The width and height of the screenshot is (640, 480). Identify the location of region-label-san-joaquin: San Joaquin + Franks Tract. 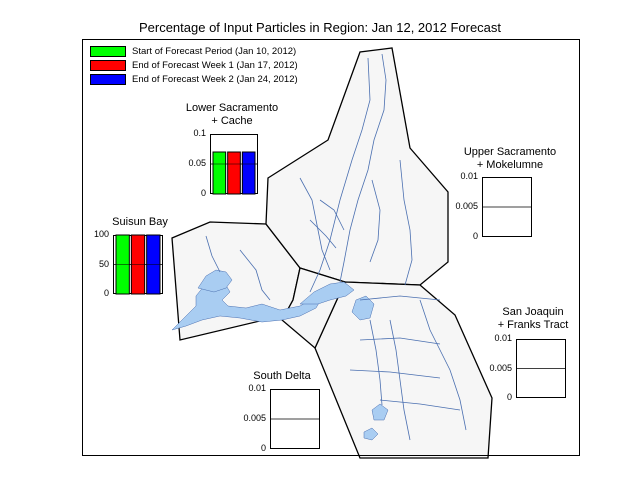
(533, 319).